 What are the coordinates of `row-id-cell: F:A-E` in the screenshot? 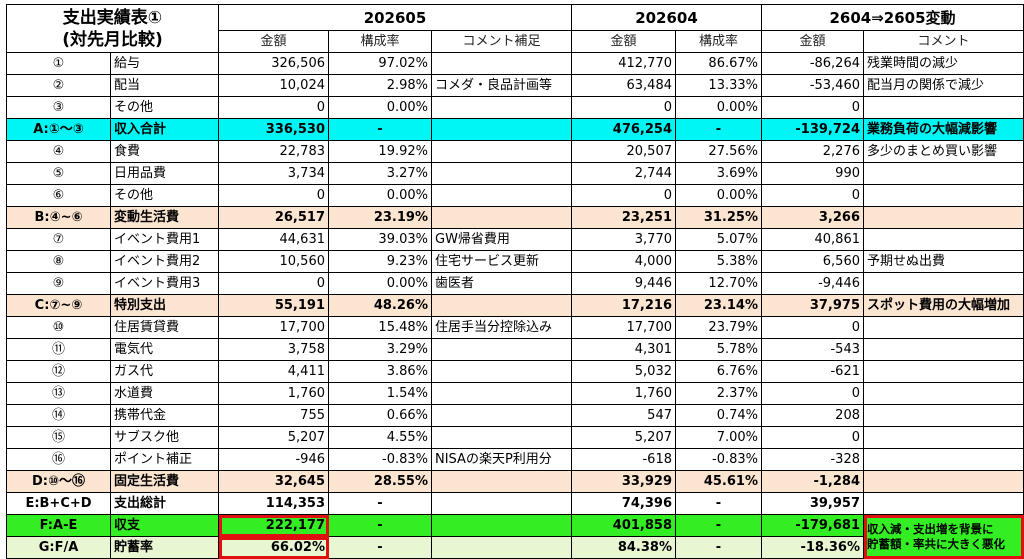 It's located at (58, 525).